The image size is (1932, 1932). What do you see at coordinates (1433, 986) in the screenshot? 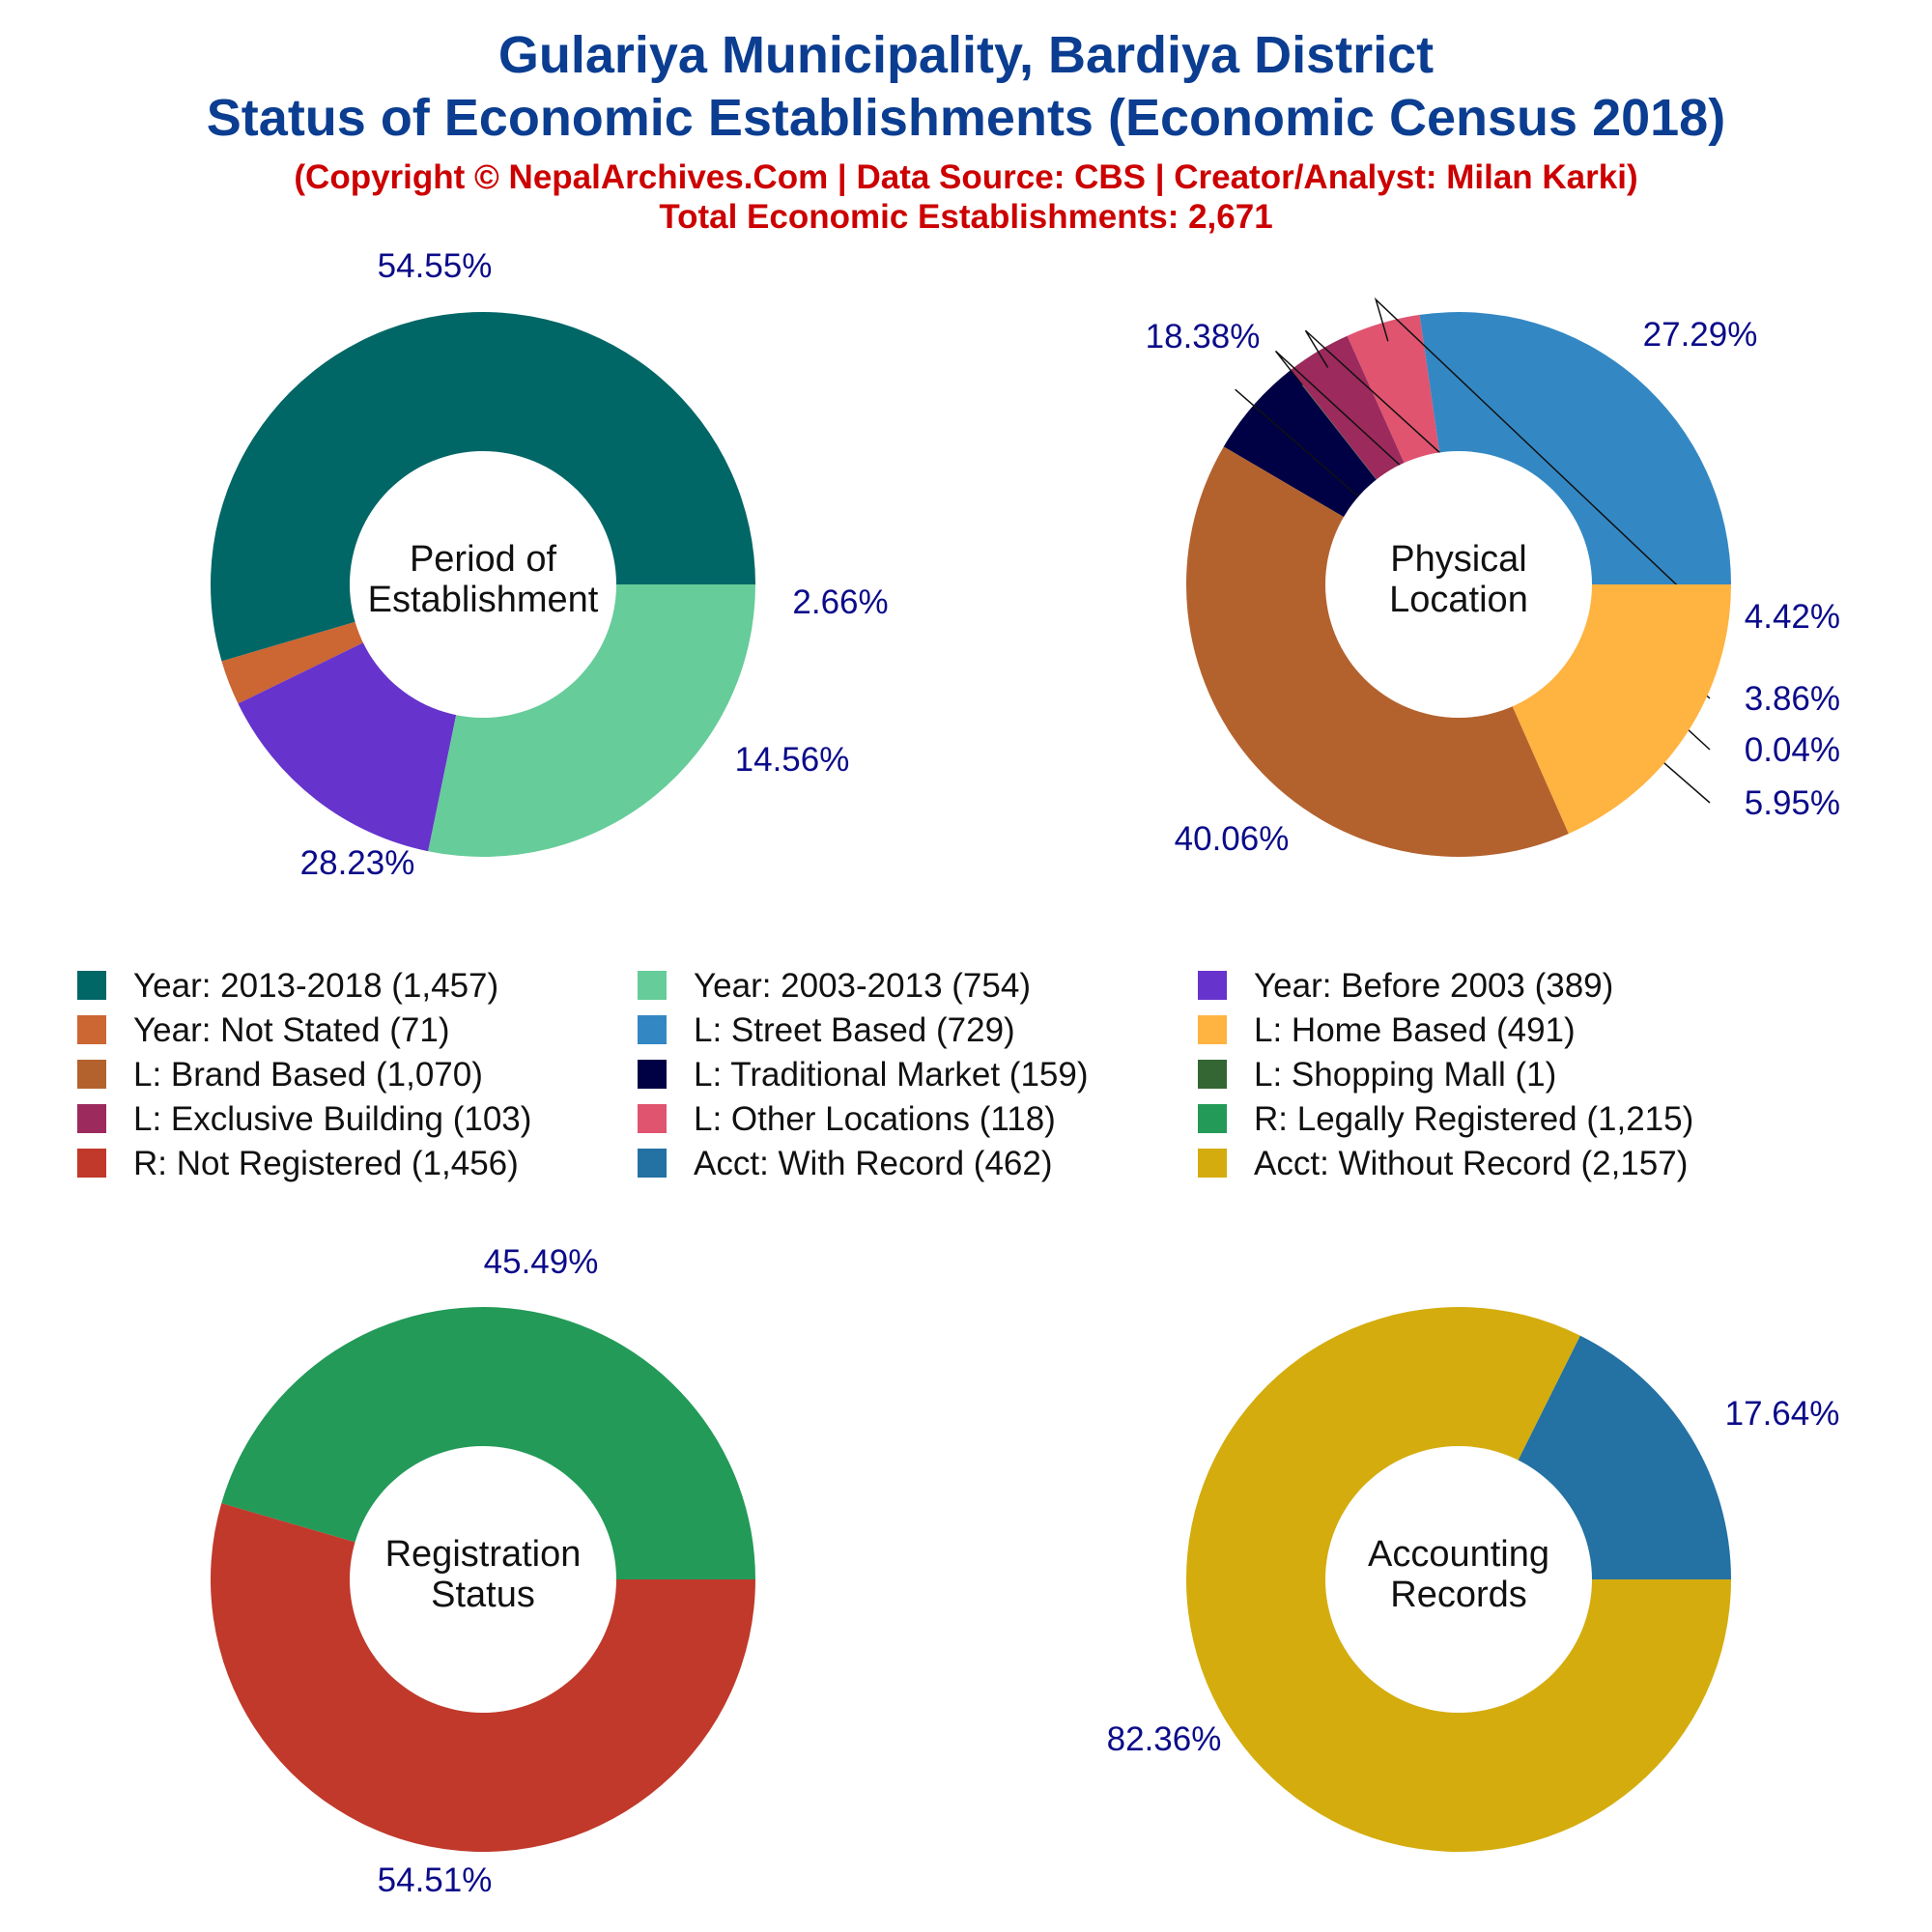
I see `legend-label: Year: Before 2003 (389)` at bounding box center [1433, 986].